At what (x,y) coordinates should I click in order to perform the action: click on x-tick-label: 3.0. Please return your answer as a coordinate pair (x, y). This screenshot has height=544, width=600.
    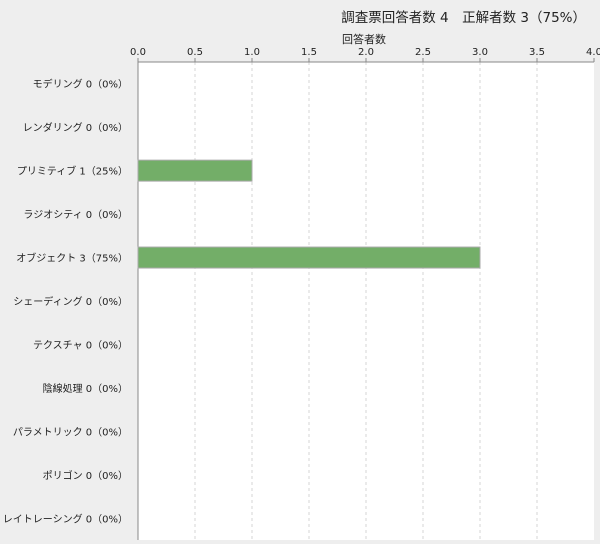
    Looking at the image, I should click on (480, 52).